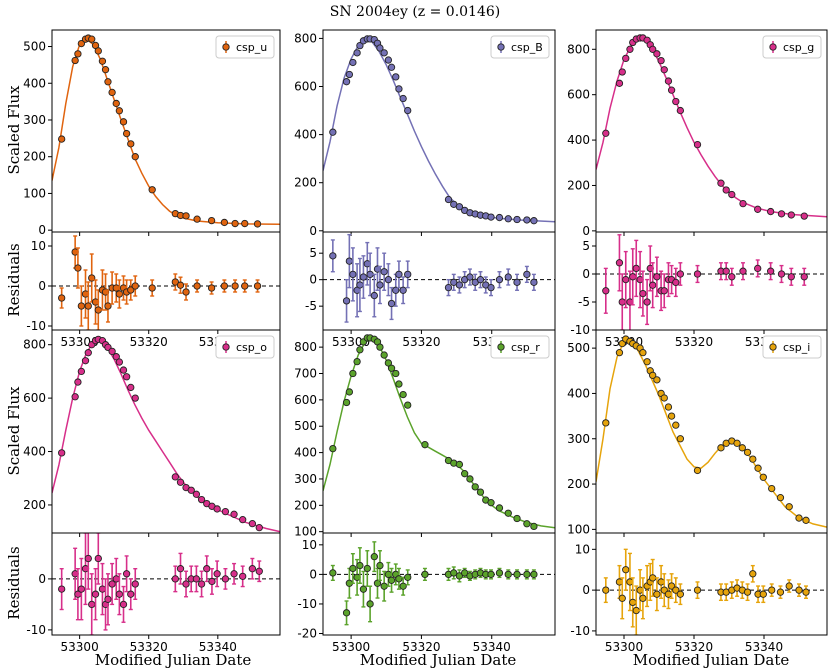 The height and width of the screenshot is (672, 830). Describe the element at coordinates (305, 426) in the screenshot. I see `ytick-label: 500` at that location.